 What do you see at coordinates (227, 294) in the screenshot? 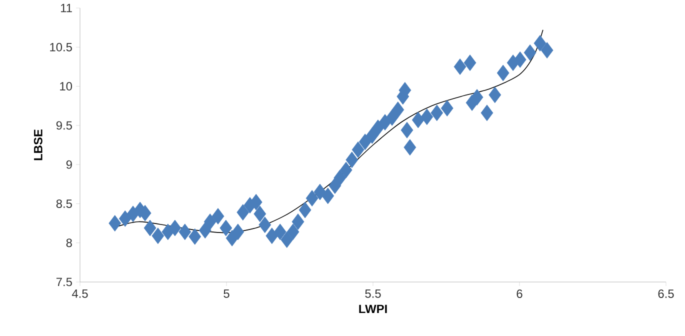
I see `x-tick-label: 5` at bounding box center [227, 294].